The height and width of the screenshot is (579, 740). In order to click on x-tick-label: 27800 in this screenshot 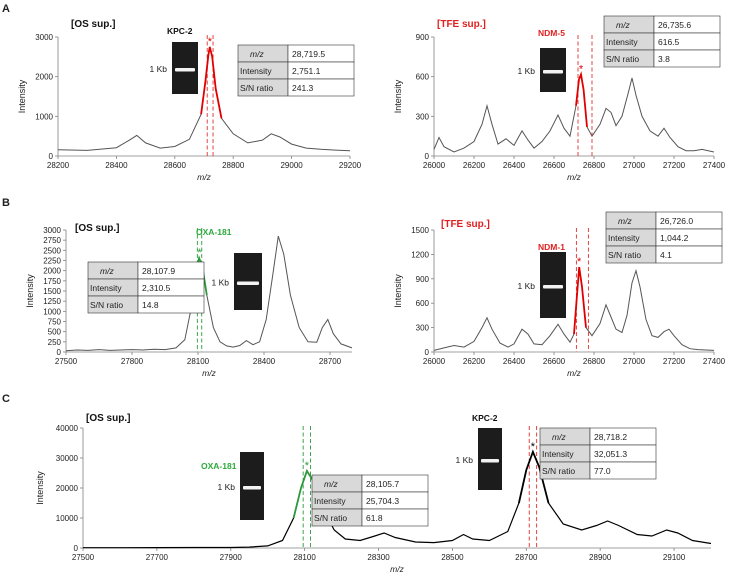, I will do `click(132, 361)`.